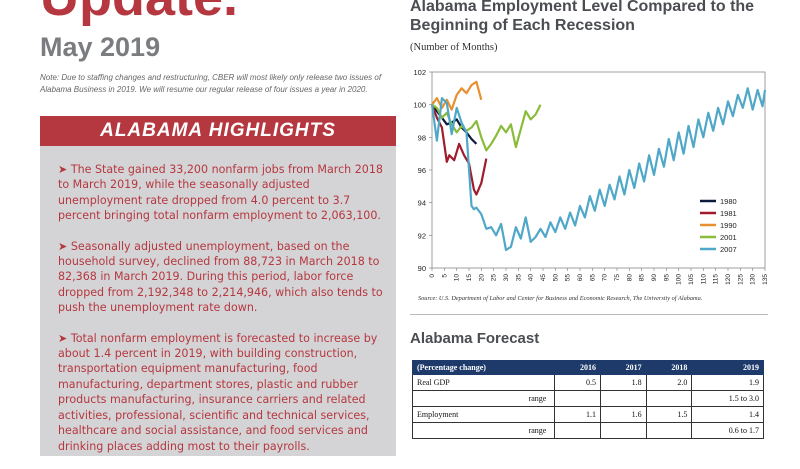 Image resolution: width=800 pixels, height=469 pixels. What do you see at coordinates (454, 47) in the screenshot?
I see `chart-subtitle: (Number of Months)` at bounding box center [454, 47].